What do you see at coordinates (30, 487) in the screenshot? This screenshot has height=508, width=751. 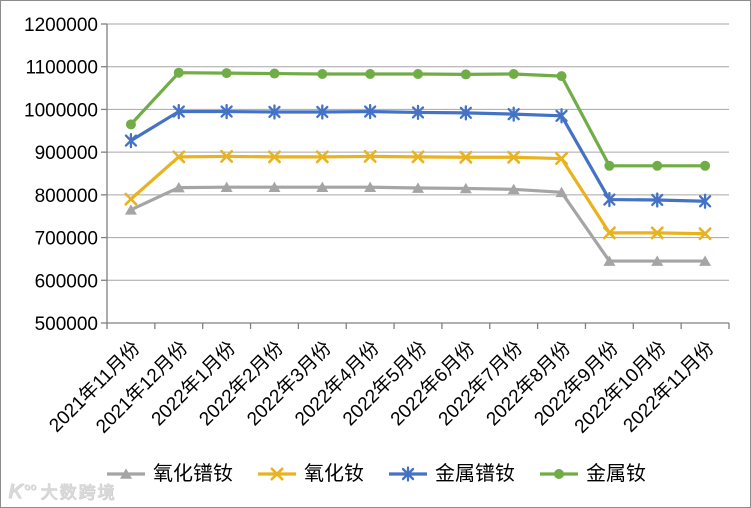 I see `watermark-logo-sup: oo` at bounding box center [30, 487].